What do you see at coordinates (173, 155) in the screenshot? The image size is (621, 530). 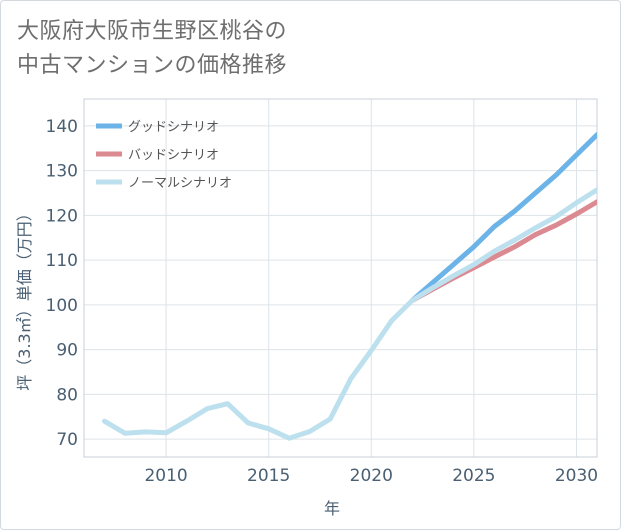 I see `legend-label: バッドシナリオ` at bounding box center [173, 155].